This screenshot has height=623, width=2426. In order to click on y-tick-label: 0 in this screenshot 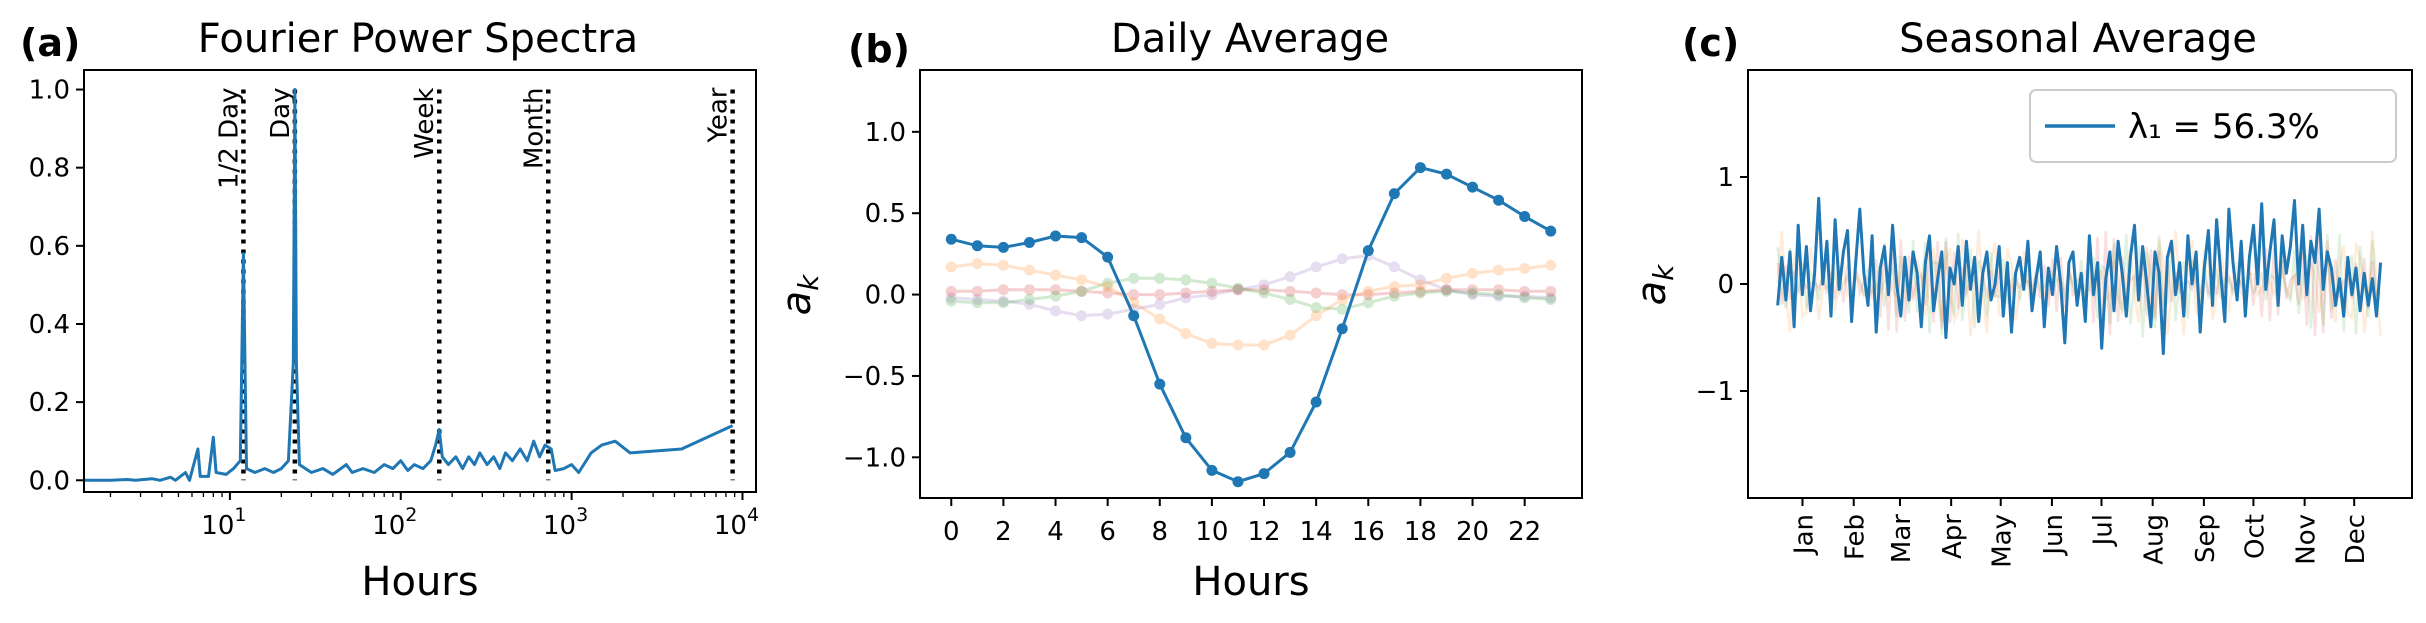, I will do `click(1725, 285)`.